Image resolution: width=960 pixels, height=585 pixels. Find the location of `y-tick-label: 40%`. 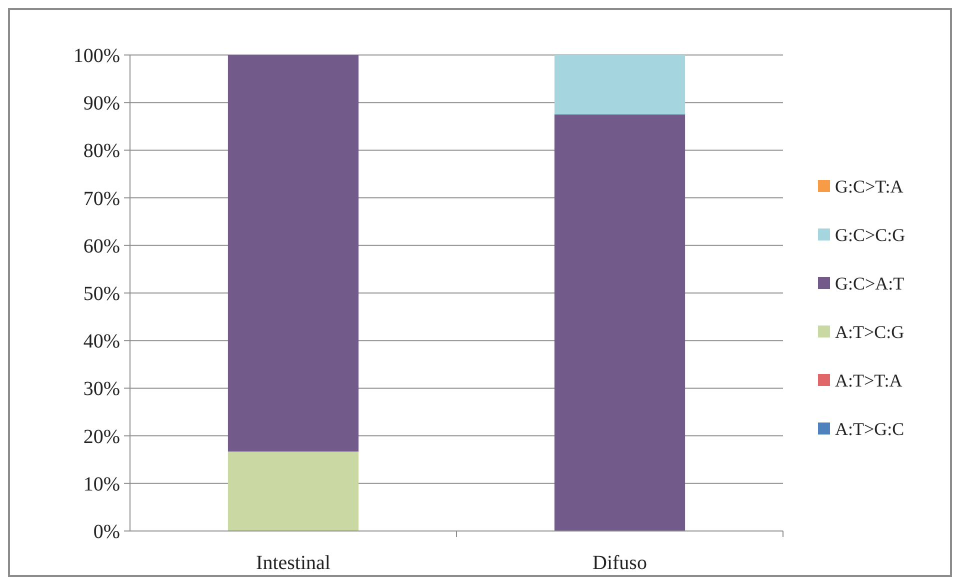

y-tick-label: 40% is located at coordinates (101, 341).